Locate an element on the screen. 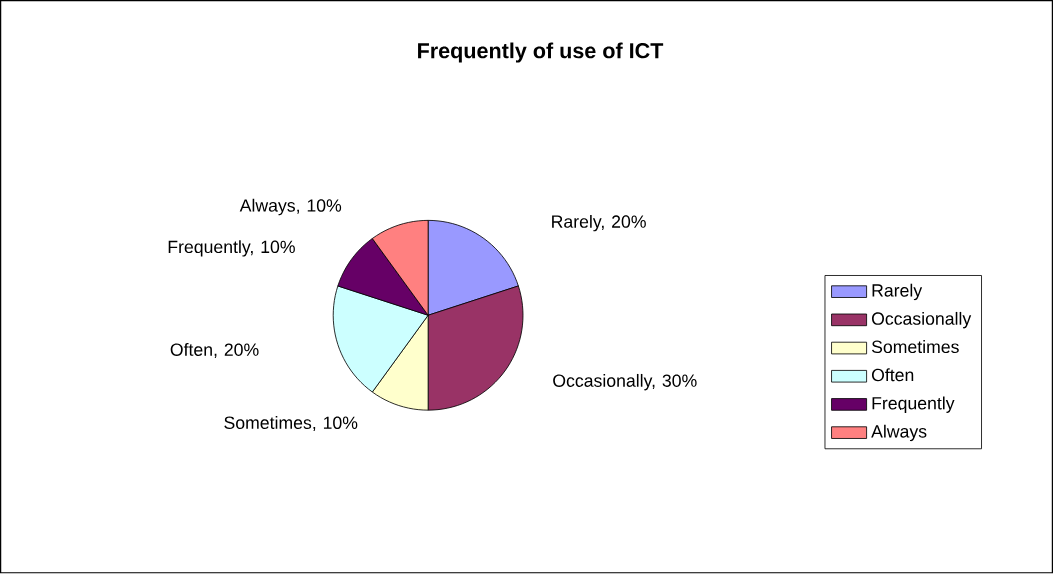 This screenshot has width=1053, height=574. legend-label: Always is located at coordinates (899, 433).